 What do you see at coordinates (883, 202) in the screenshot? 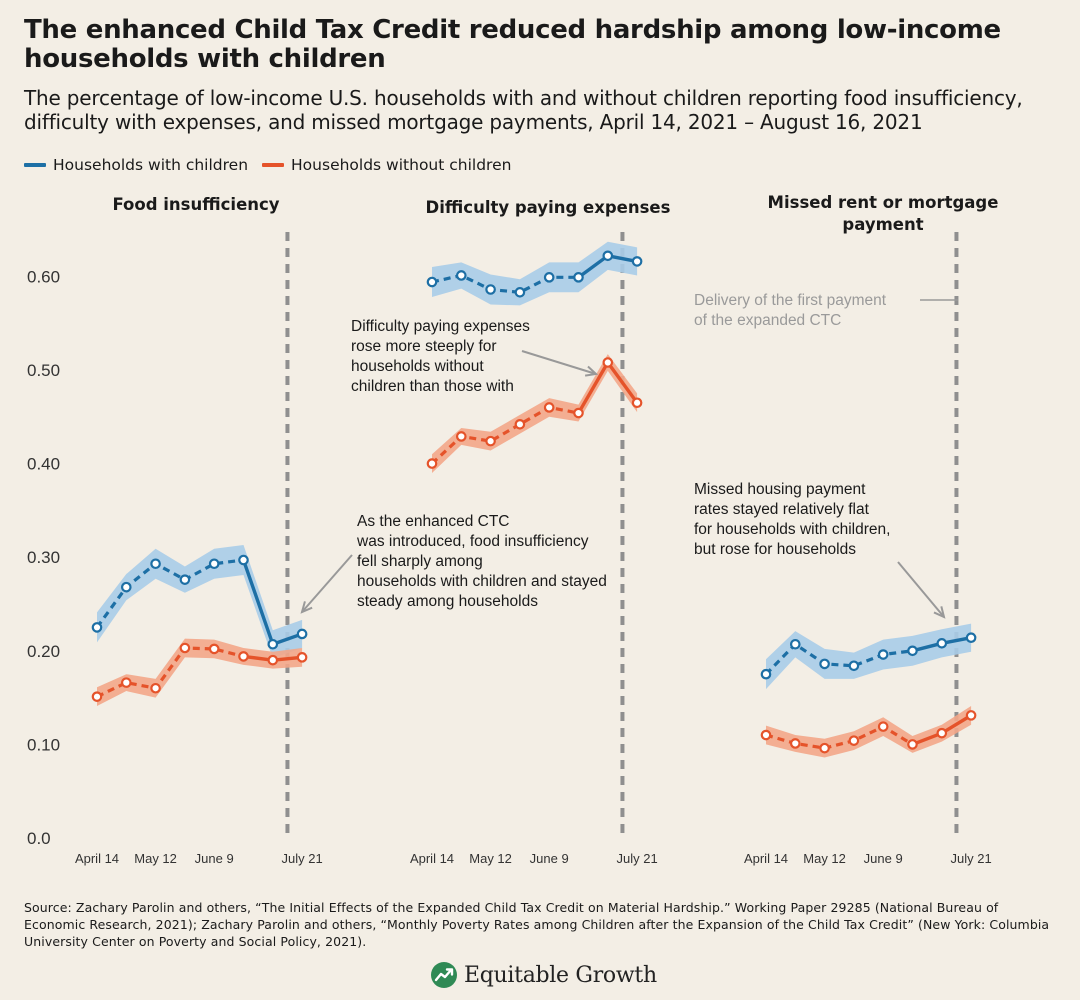
I see `panel-title-line: Missed rent or mortgage` at bounding box center [883, 202].